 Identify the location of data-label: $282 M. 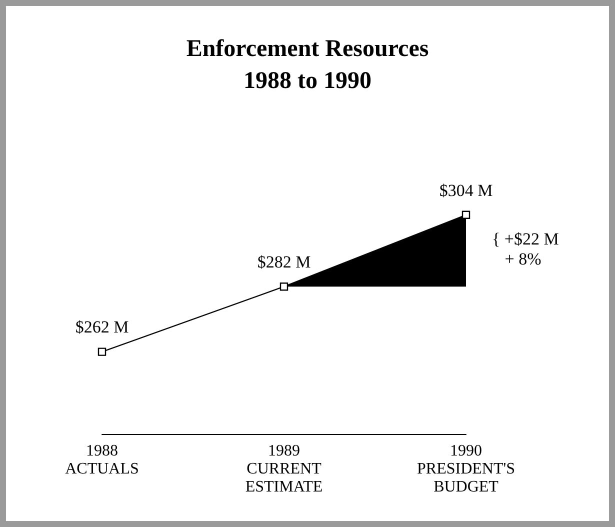
(284, 262).